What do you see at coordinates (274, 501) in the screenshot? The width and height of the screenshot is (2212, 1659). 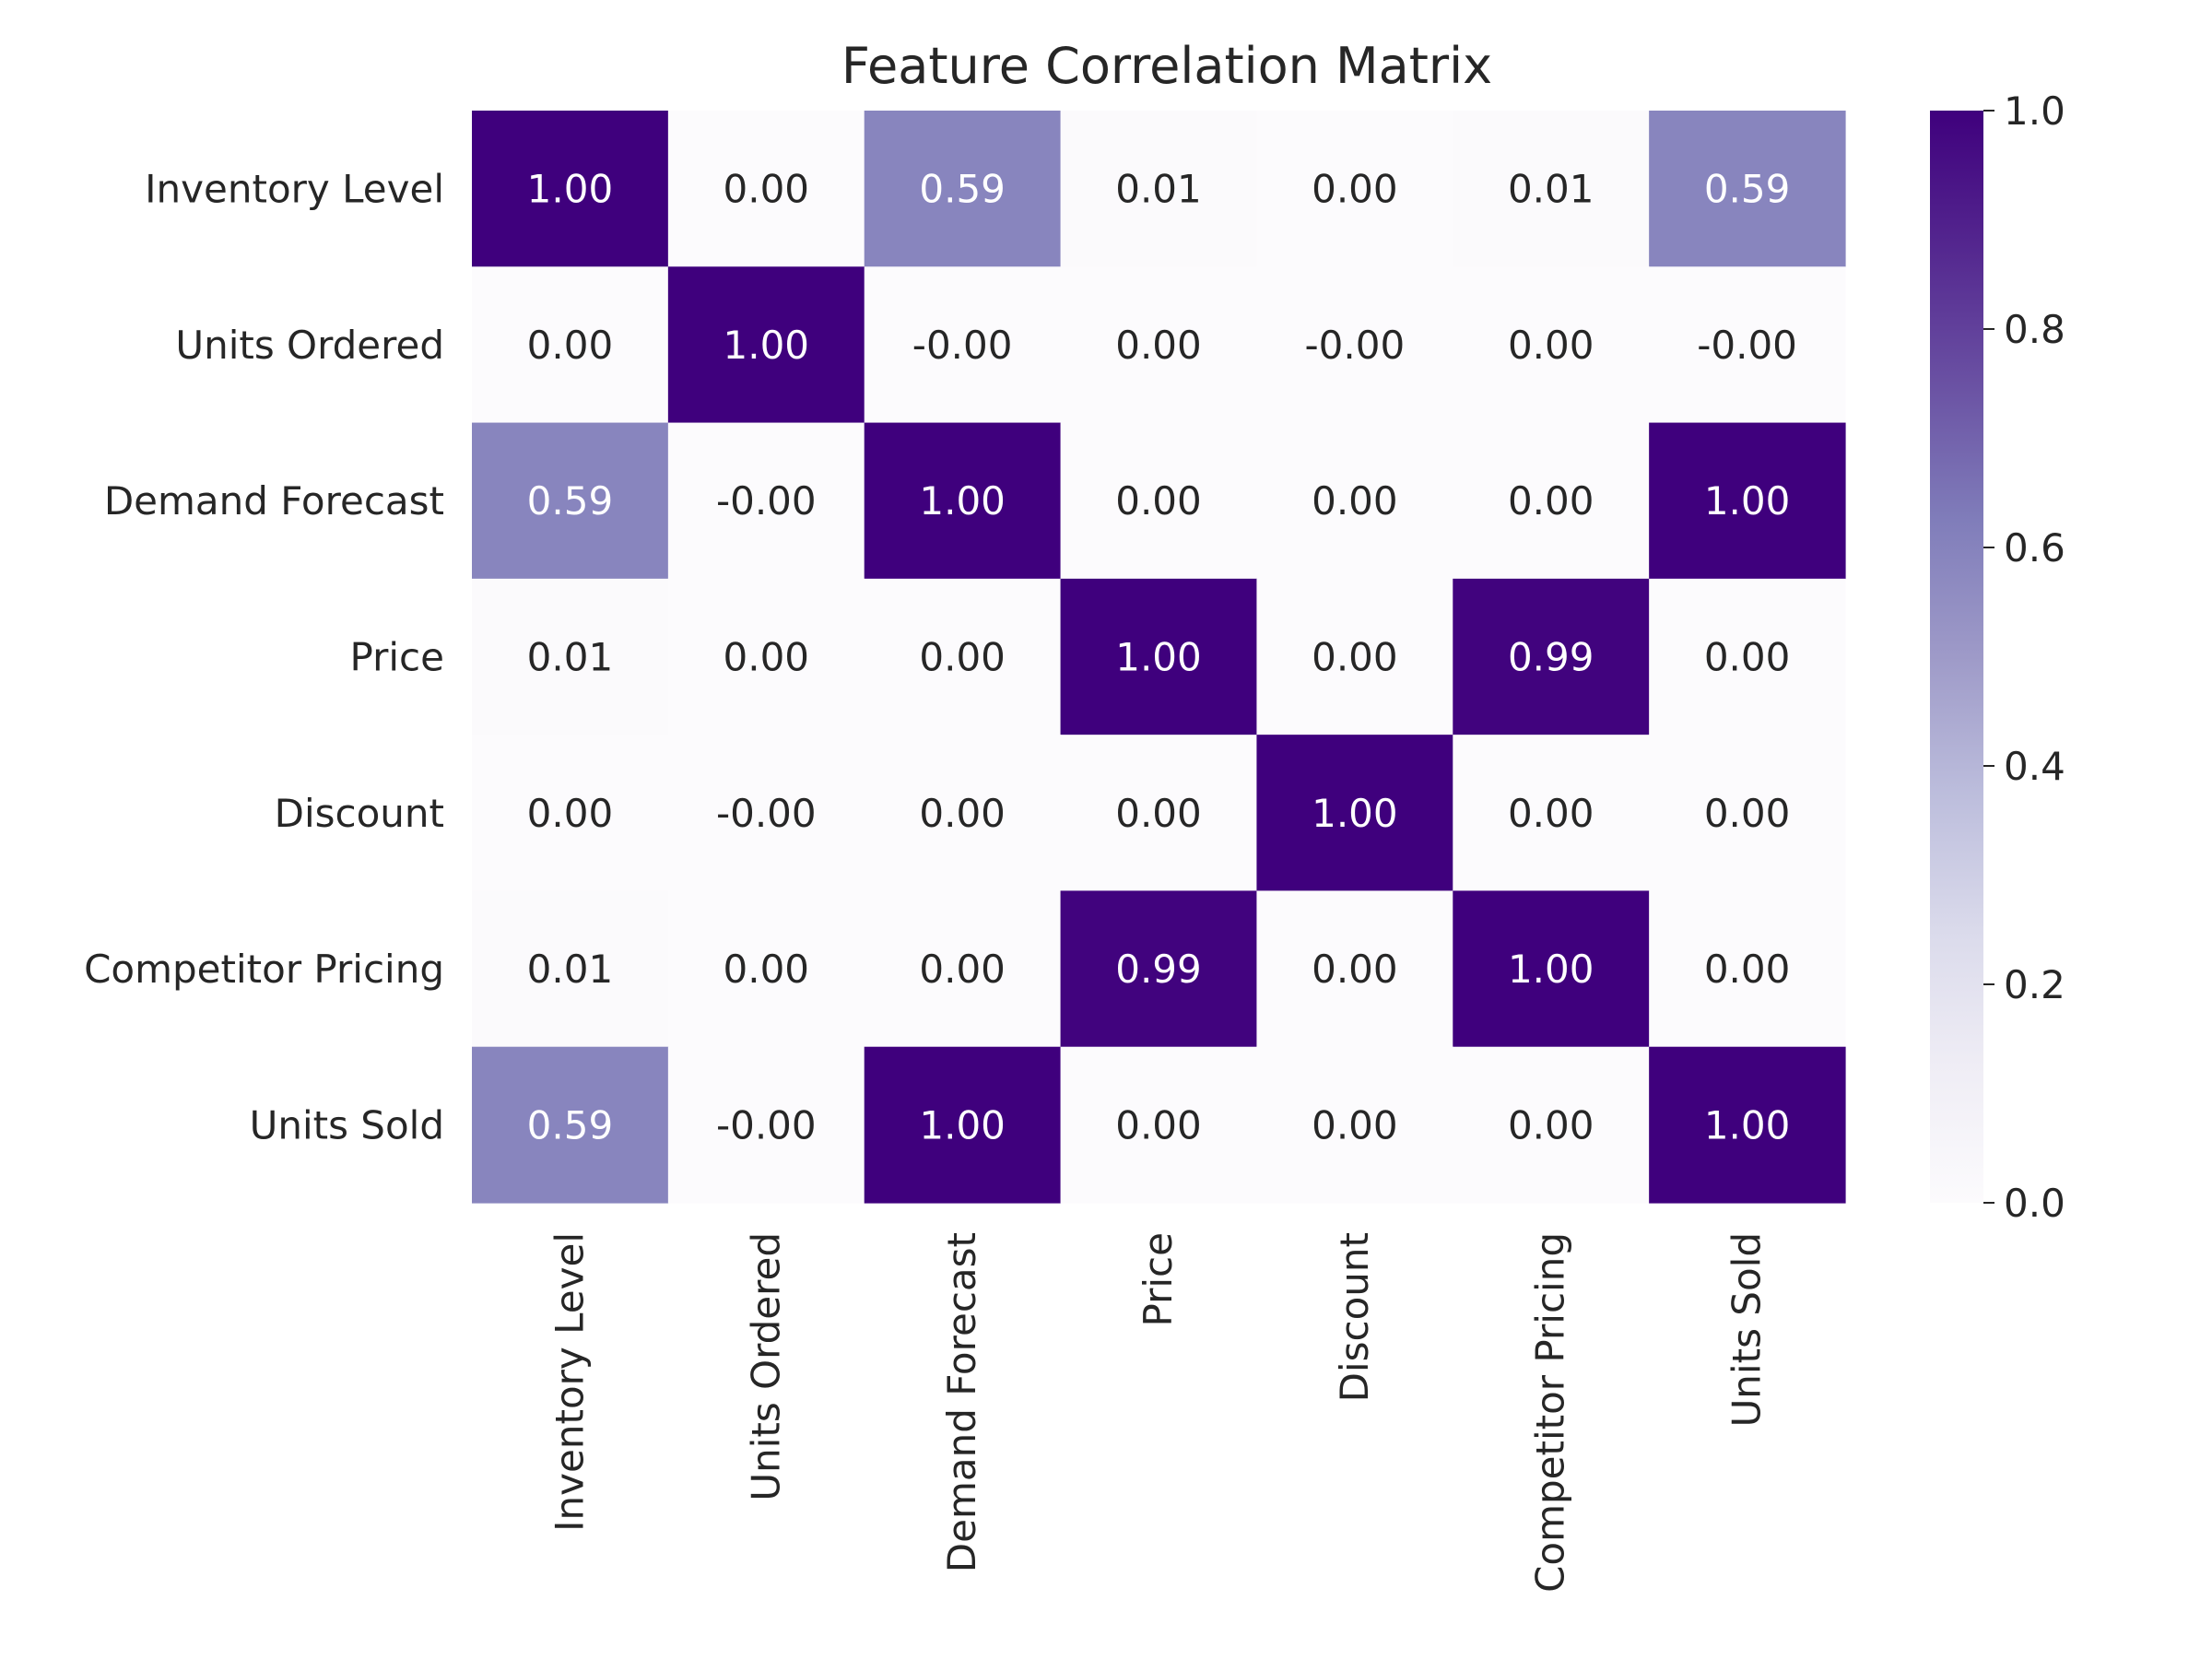 I see `y-tick-label: Demand Forecast` at bounding box center [274, 501].